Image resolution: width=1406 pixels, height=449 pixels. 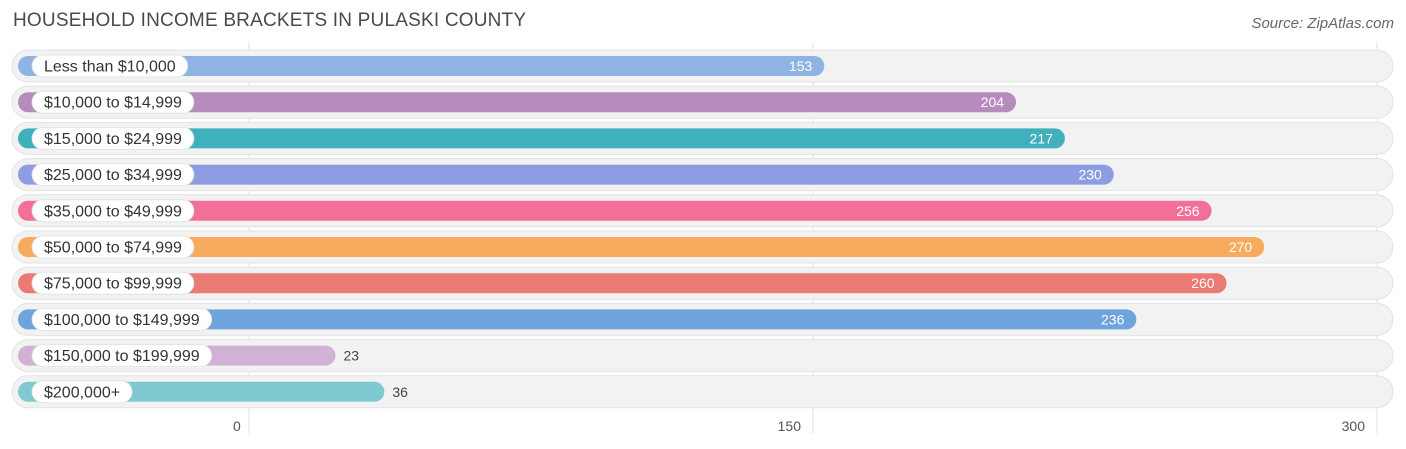 I want to click on bar-row: $50,000 to $74,999 270, so click(x=702, y=247).